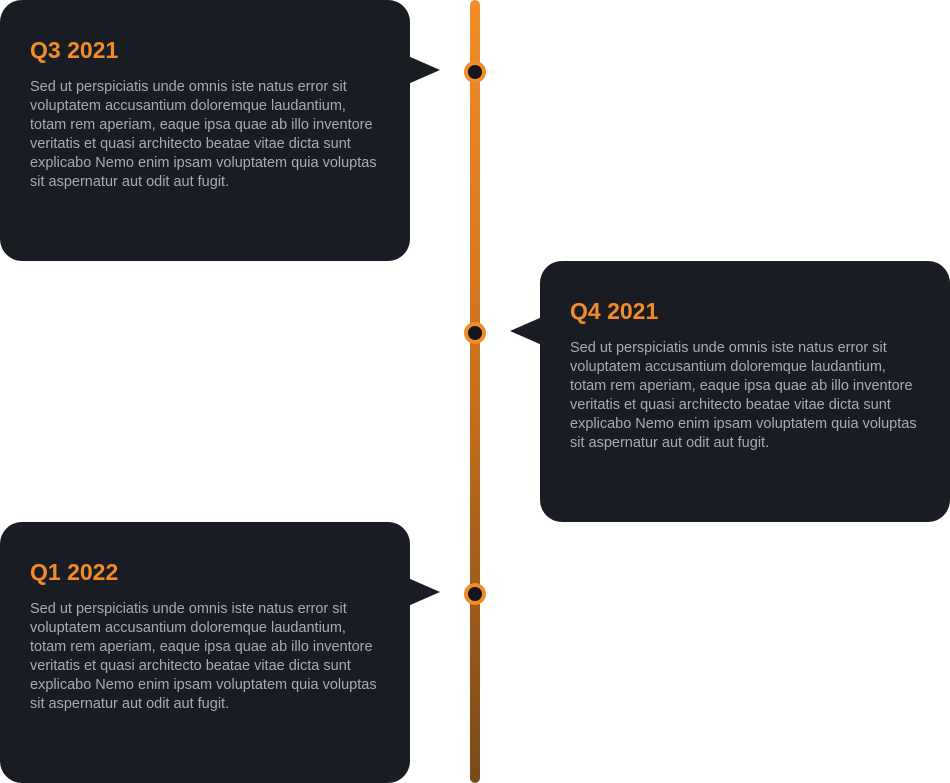 This screenshot has width=950, height=783. Describe the element at coordinates (74, 572) in the screenshot. I see `card-title: Q1 2022` at that location.